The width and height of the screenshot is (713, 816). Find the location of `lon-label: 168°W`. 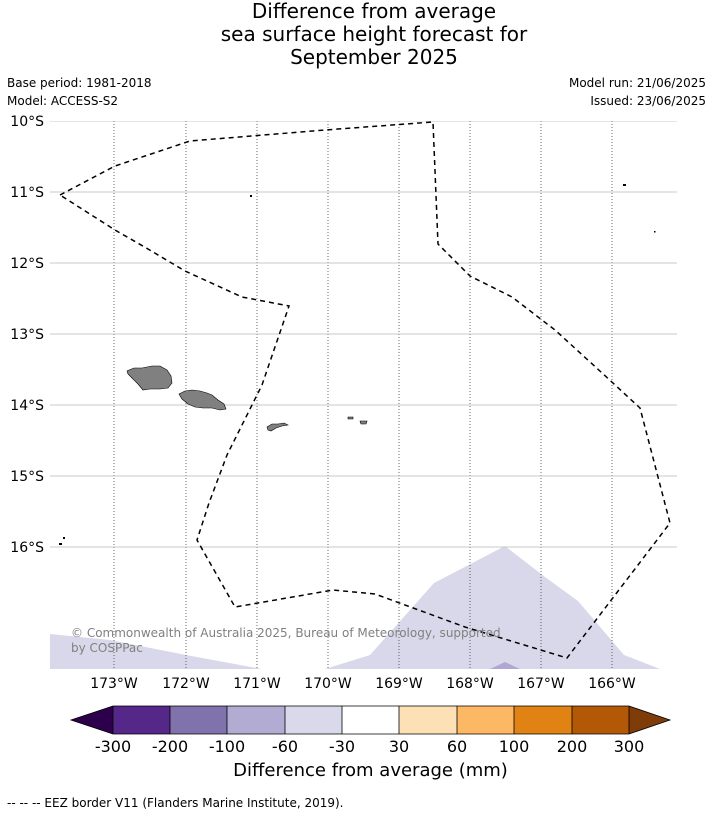

lon-label: 168°W is located at coordinates (470, 684).